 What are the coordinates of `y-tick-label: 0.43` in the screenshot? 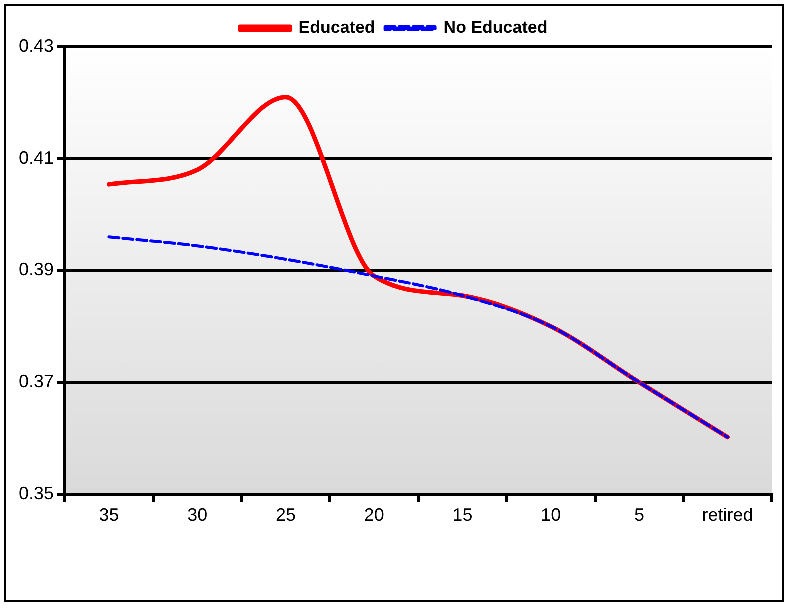 It's located at (36, 46).